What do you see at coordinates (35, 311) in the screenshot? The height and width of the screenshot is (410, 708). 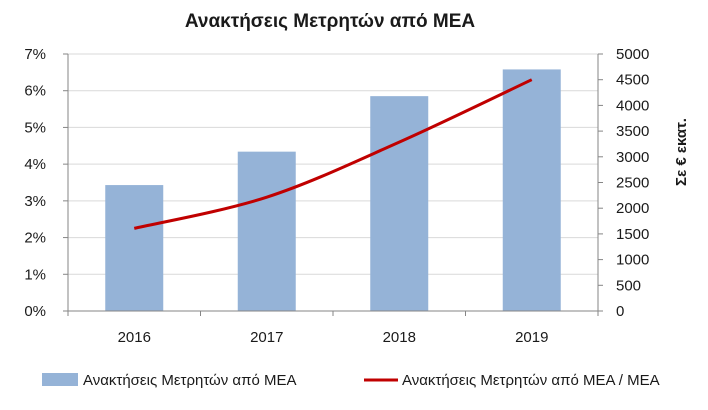 I see `left-tick-label: 0%` at bounding box center [35, 311].